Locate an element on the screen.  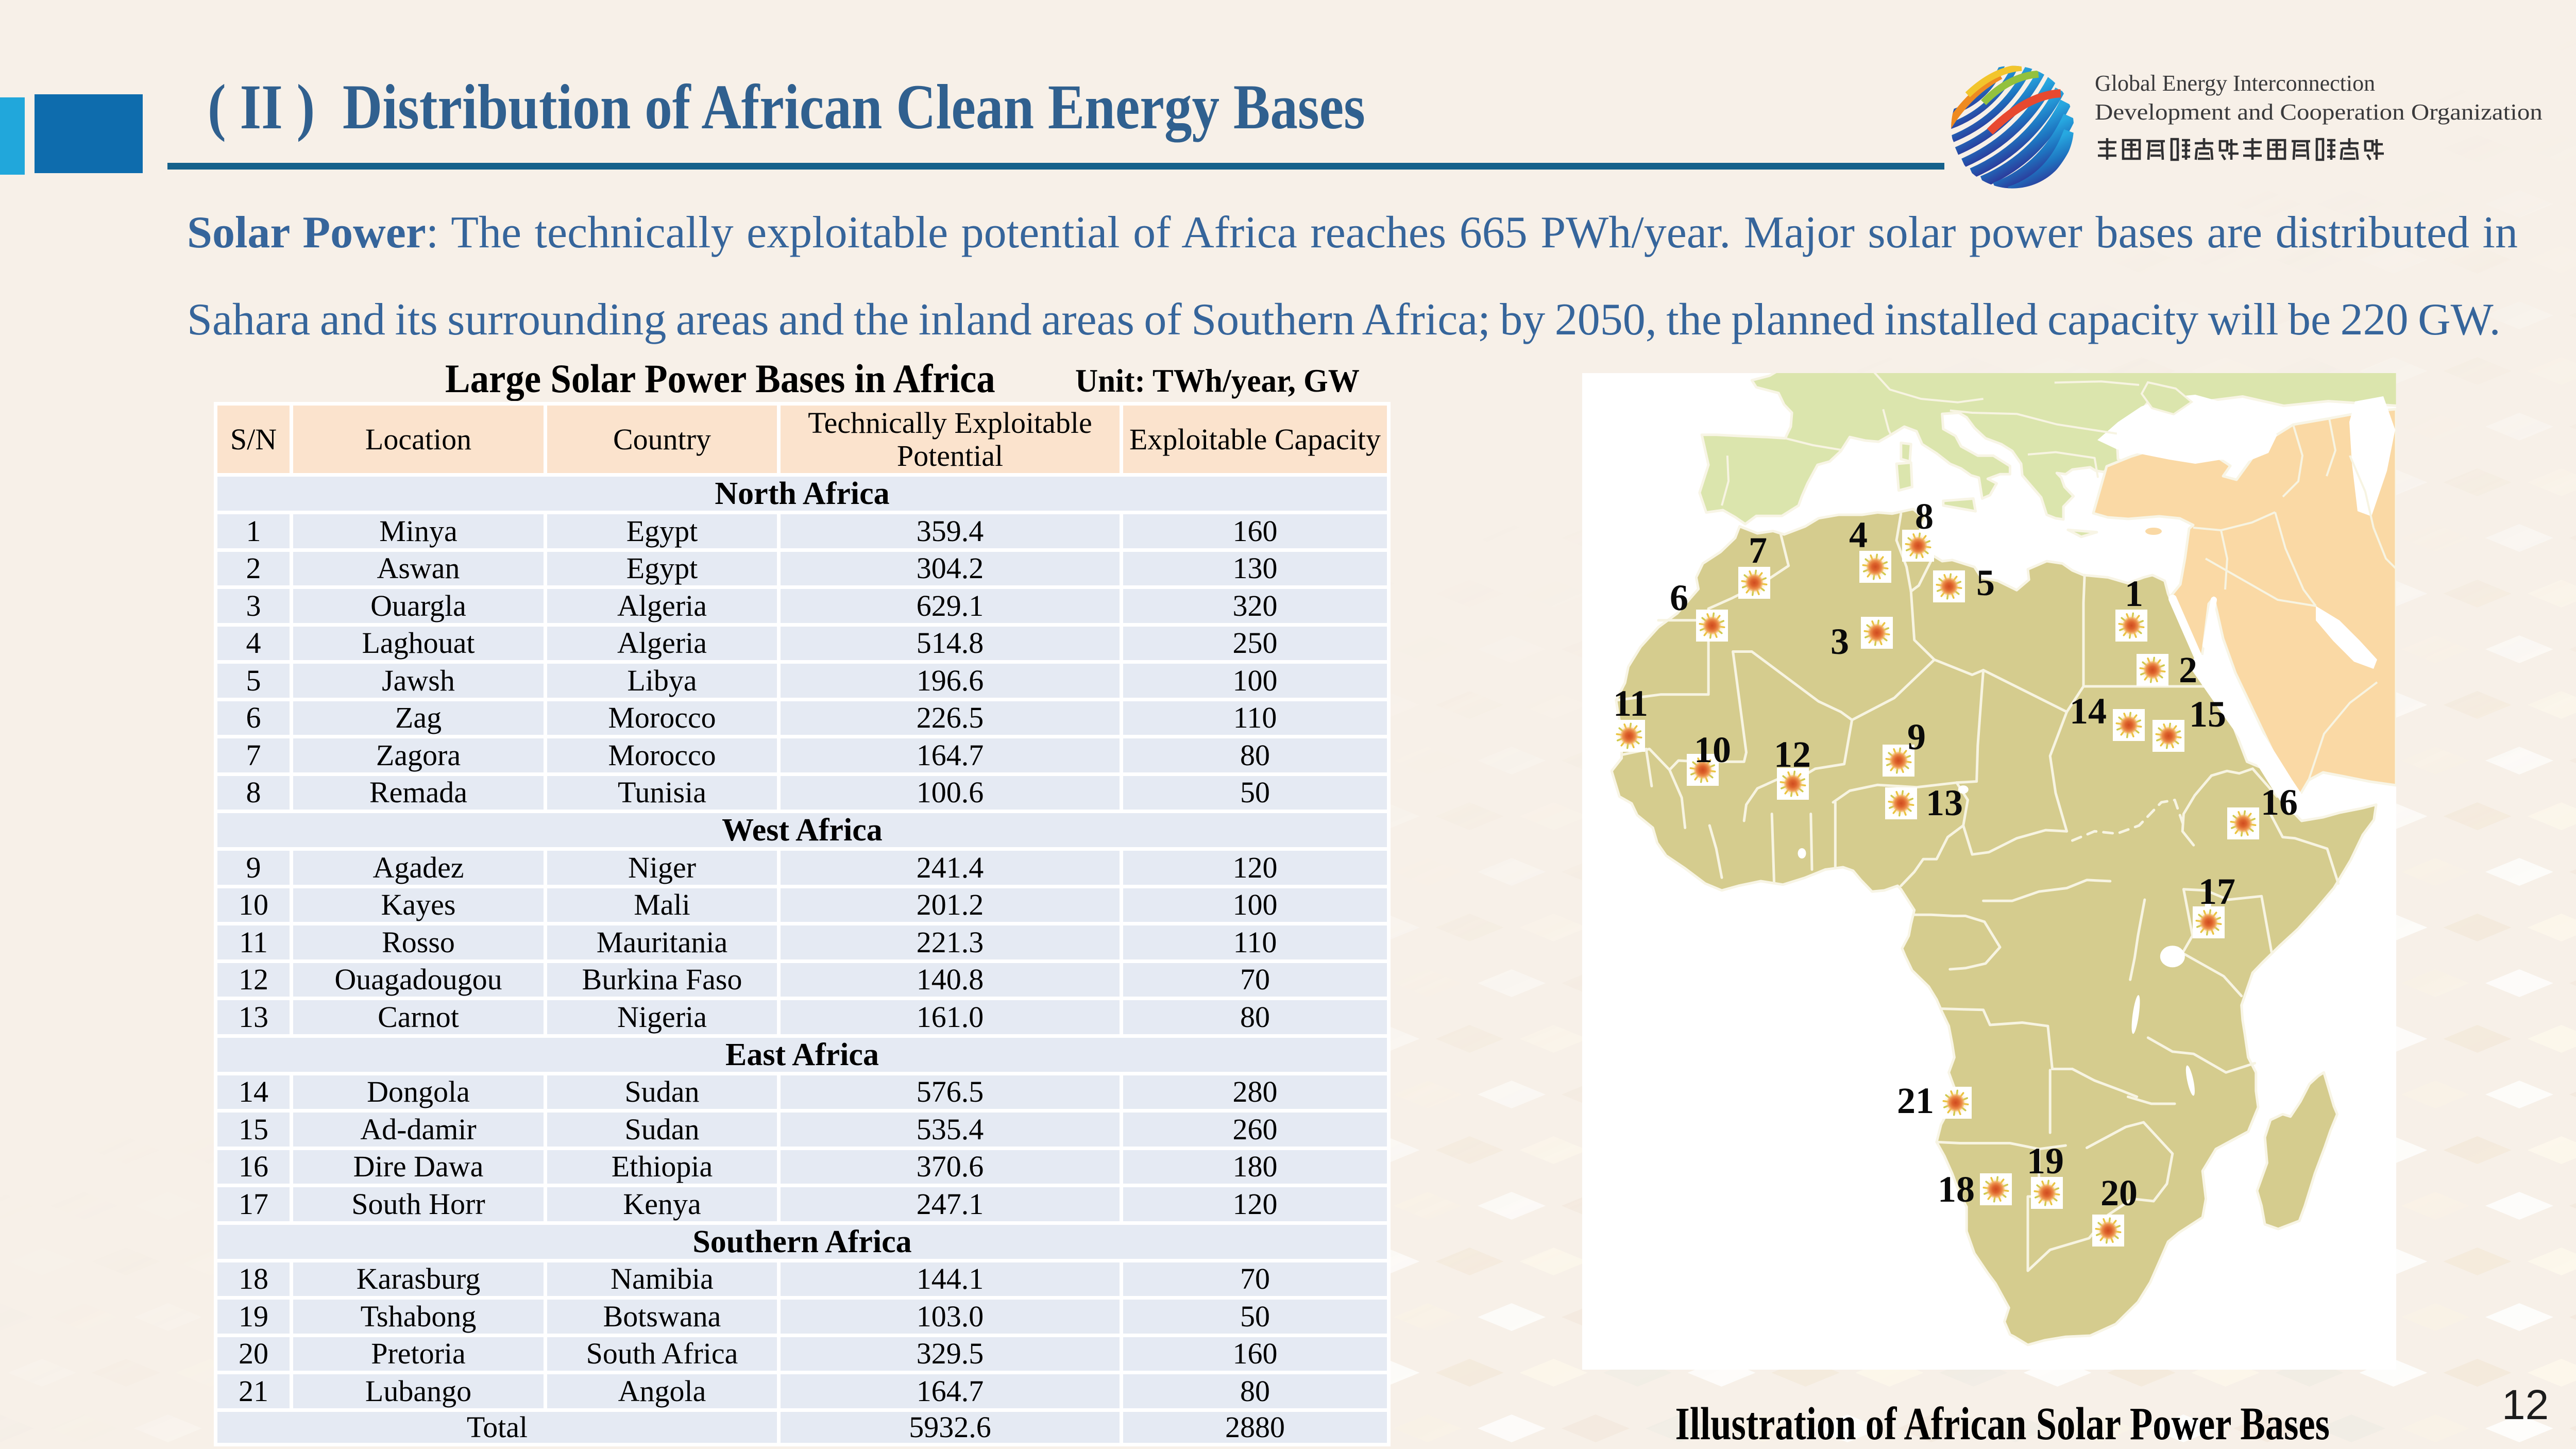
svg-text: 12 is located at coordinates (1792, 754).